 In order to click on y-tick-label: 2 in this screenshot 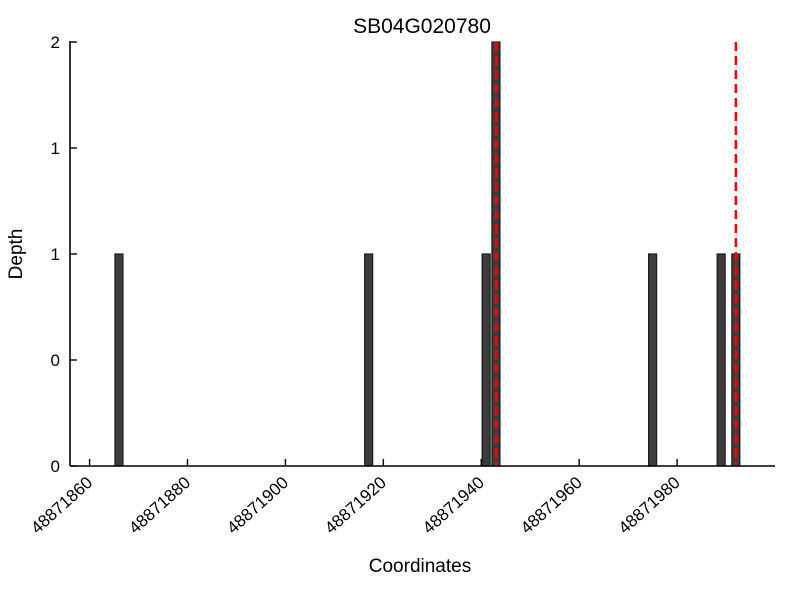, I will do `click(55, 42)`.